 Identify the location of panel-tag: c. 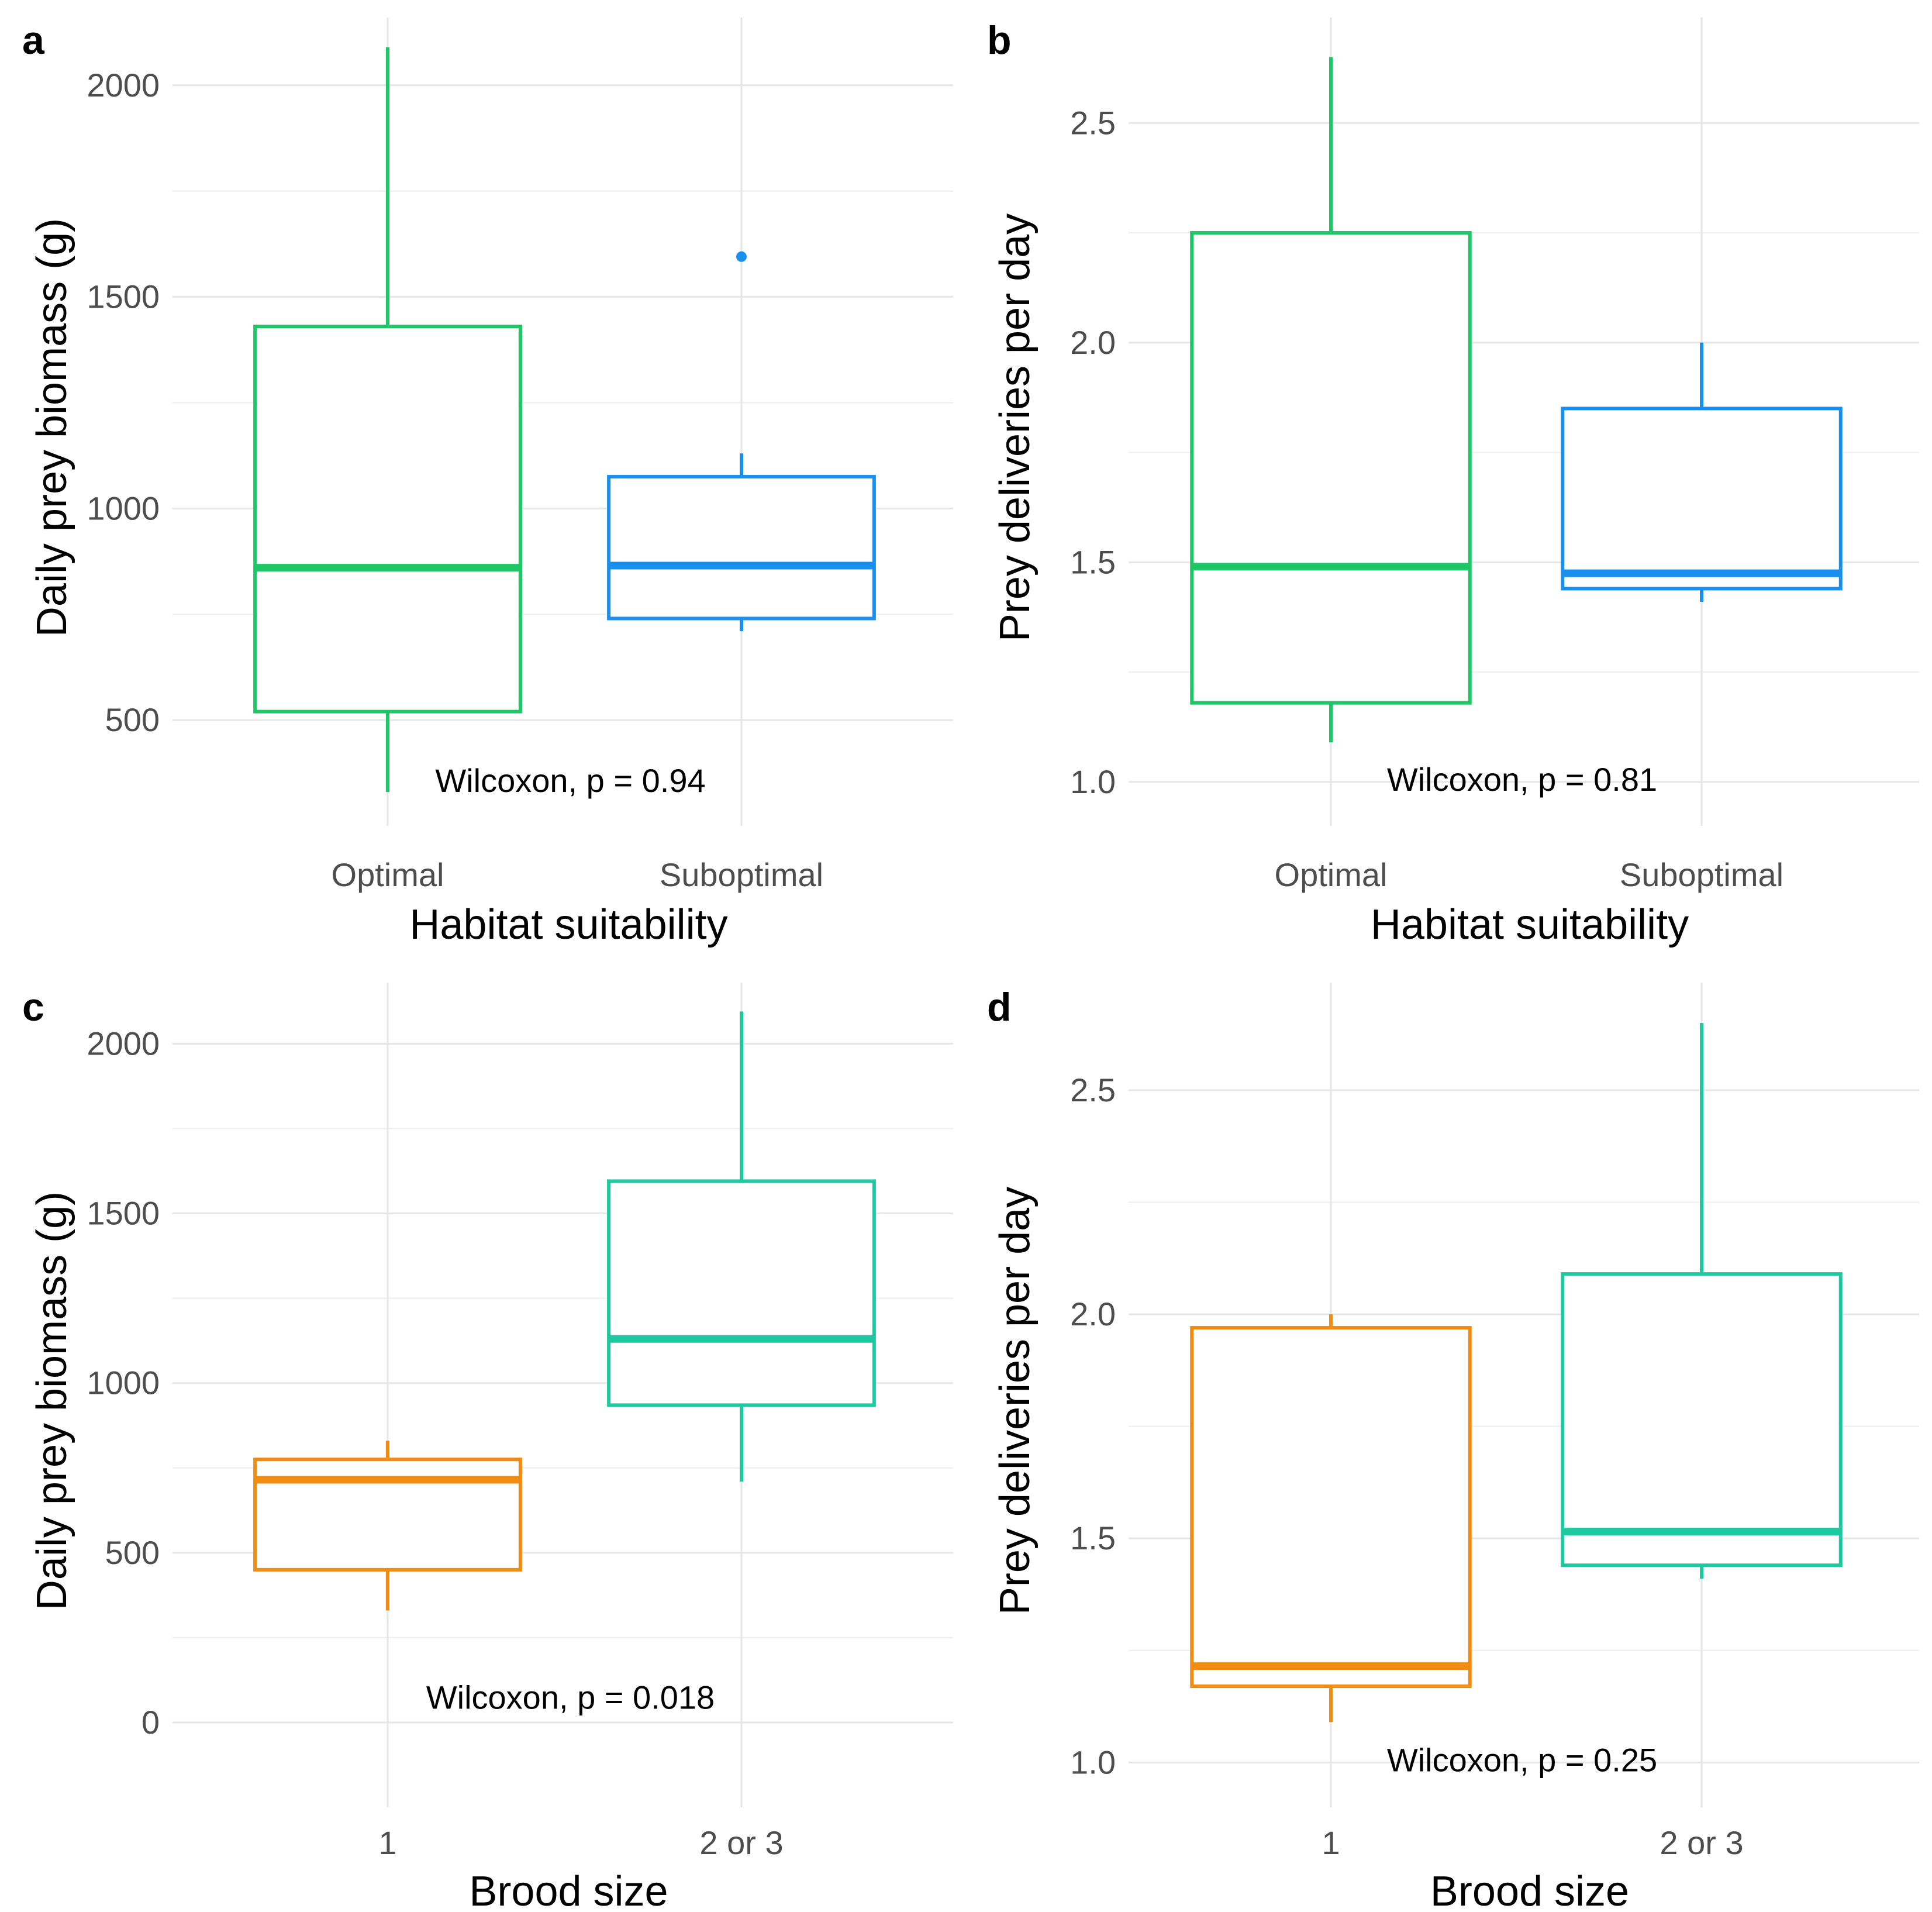
(33, 1007).